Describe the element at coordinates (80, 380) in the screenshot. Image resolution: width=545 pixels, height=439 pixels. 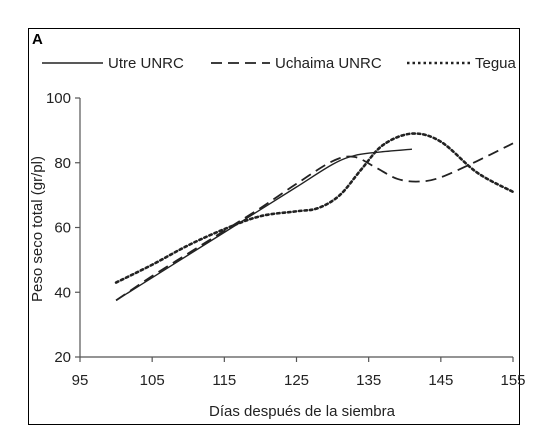
I see `x-tick-label: 95` at that location.